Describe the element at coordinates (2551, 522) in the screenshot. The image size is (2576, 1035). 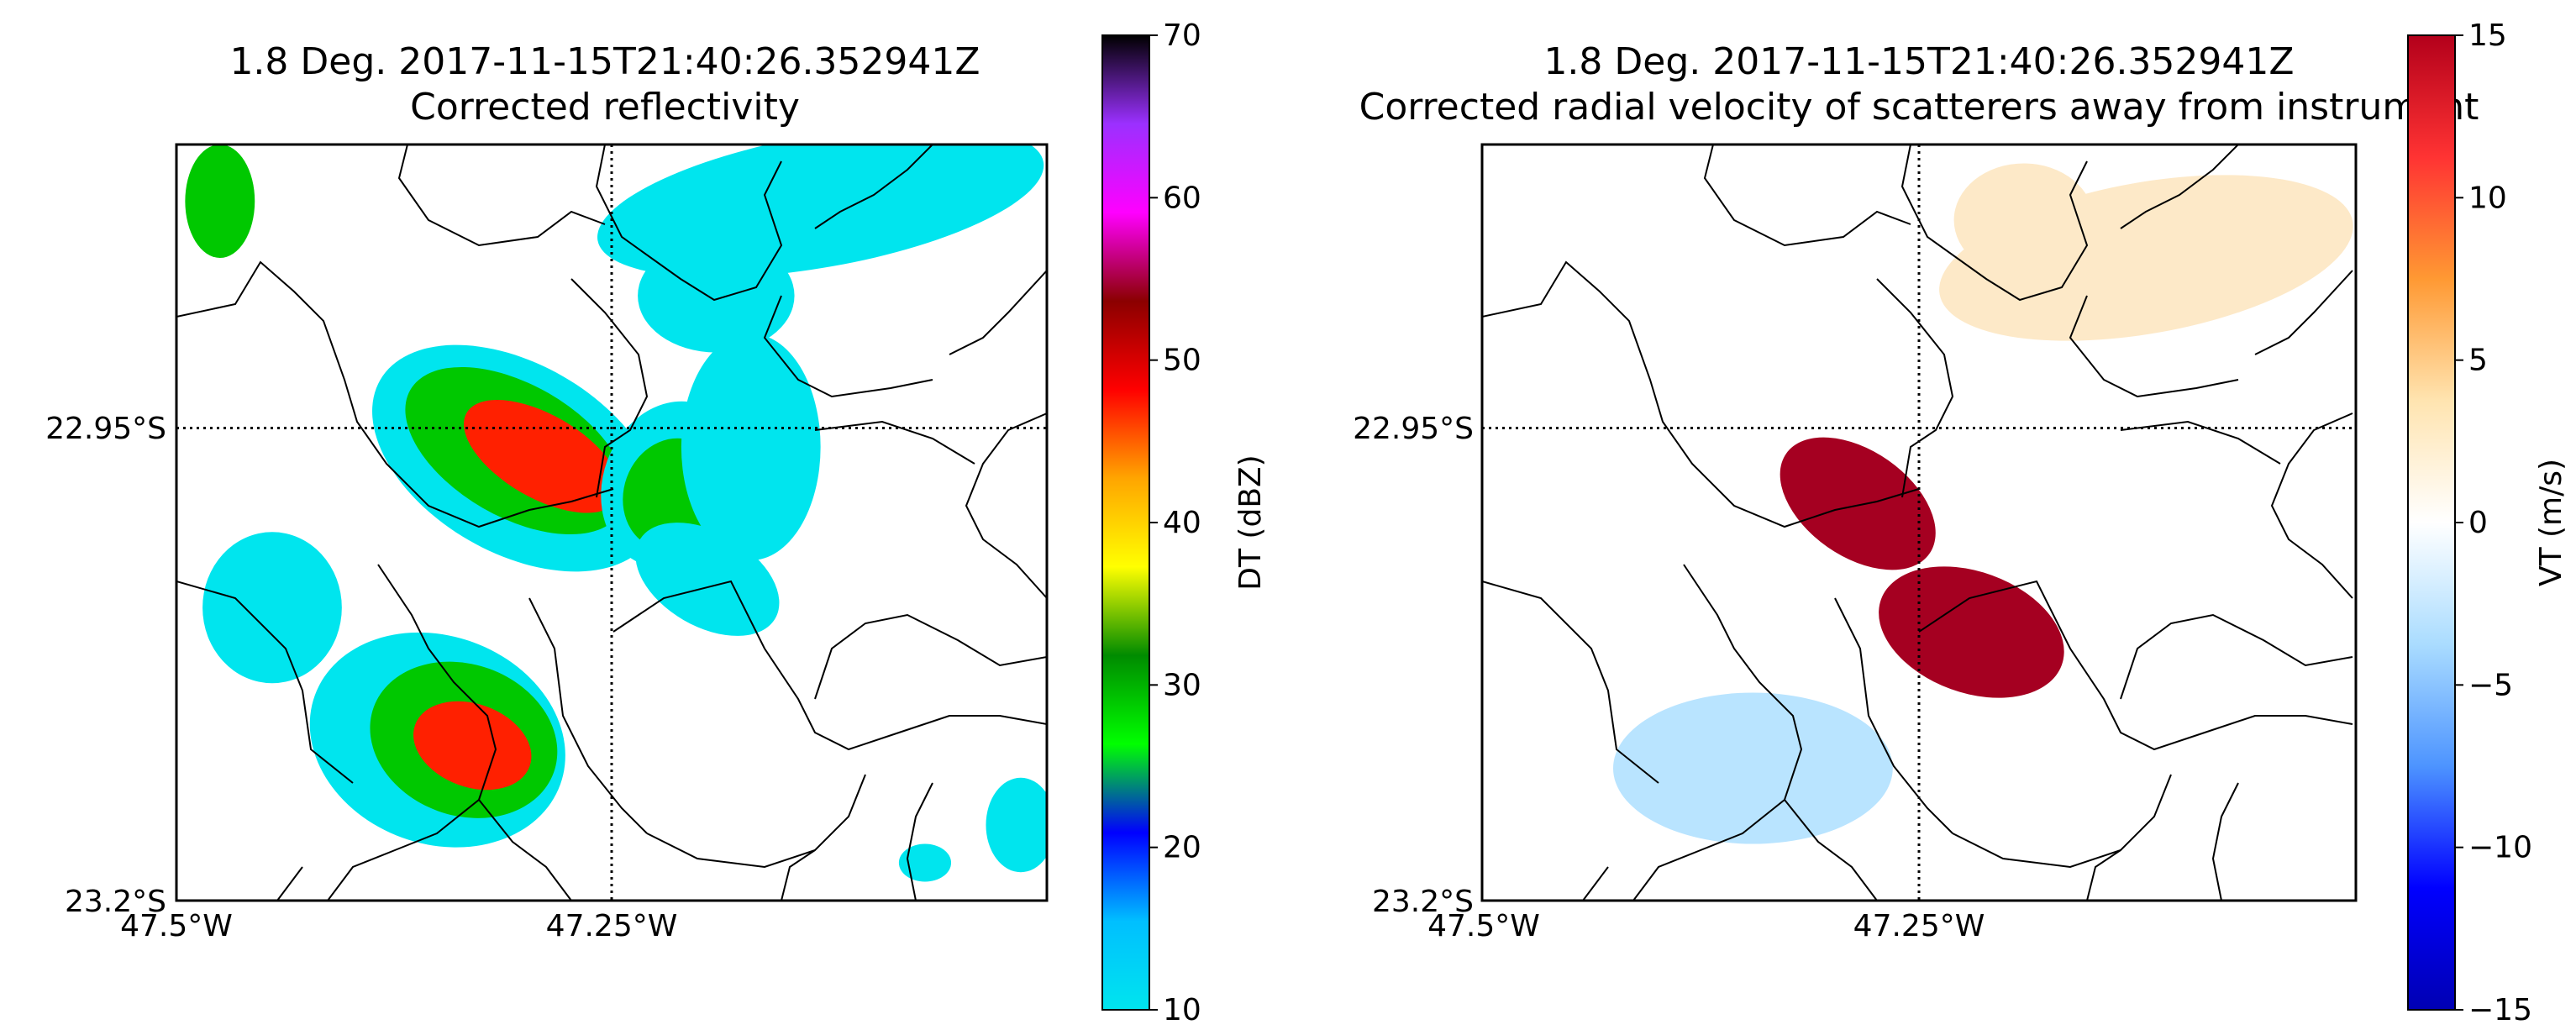
I see `right-colorbar-label: VT (m/s)` at that location.